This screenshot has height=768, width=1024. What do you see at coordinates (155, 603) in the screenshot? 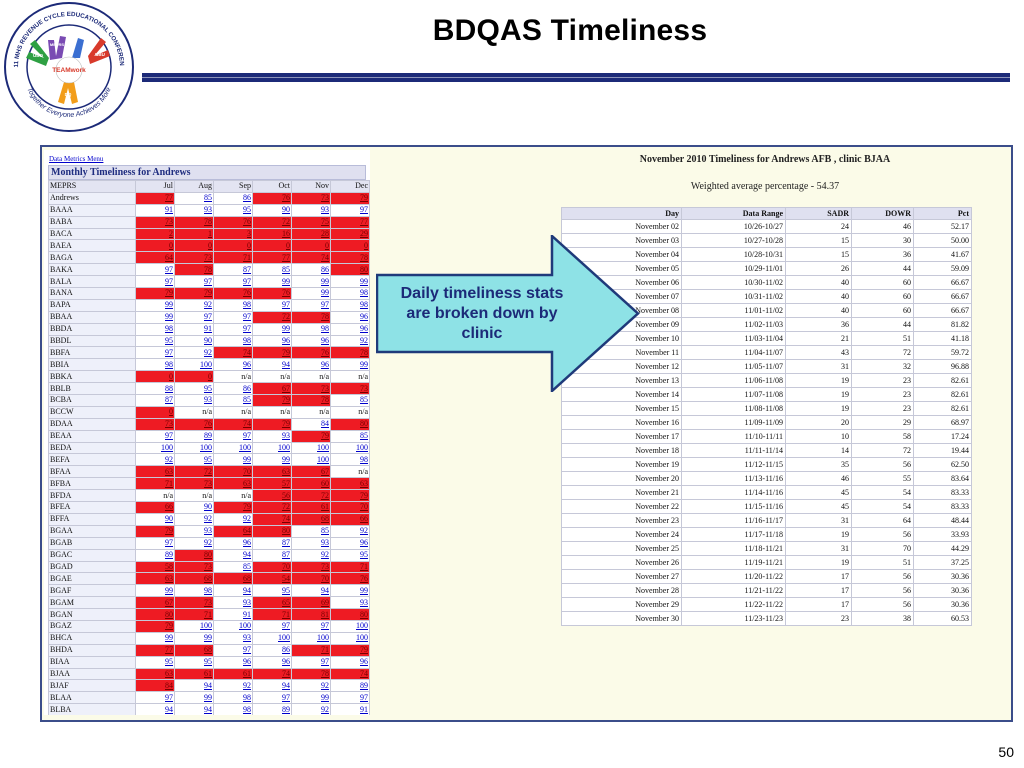
I see `timeliness-value-link: 67` at bounding box center [155, 603].